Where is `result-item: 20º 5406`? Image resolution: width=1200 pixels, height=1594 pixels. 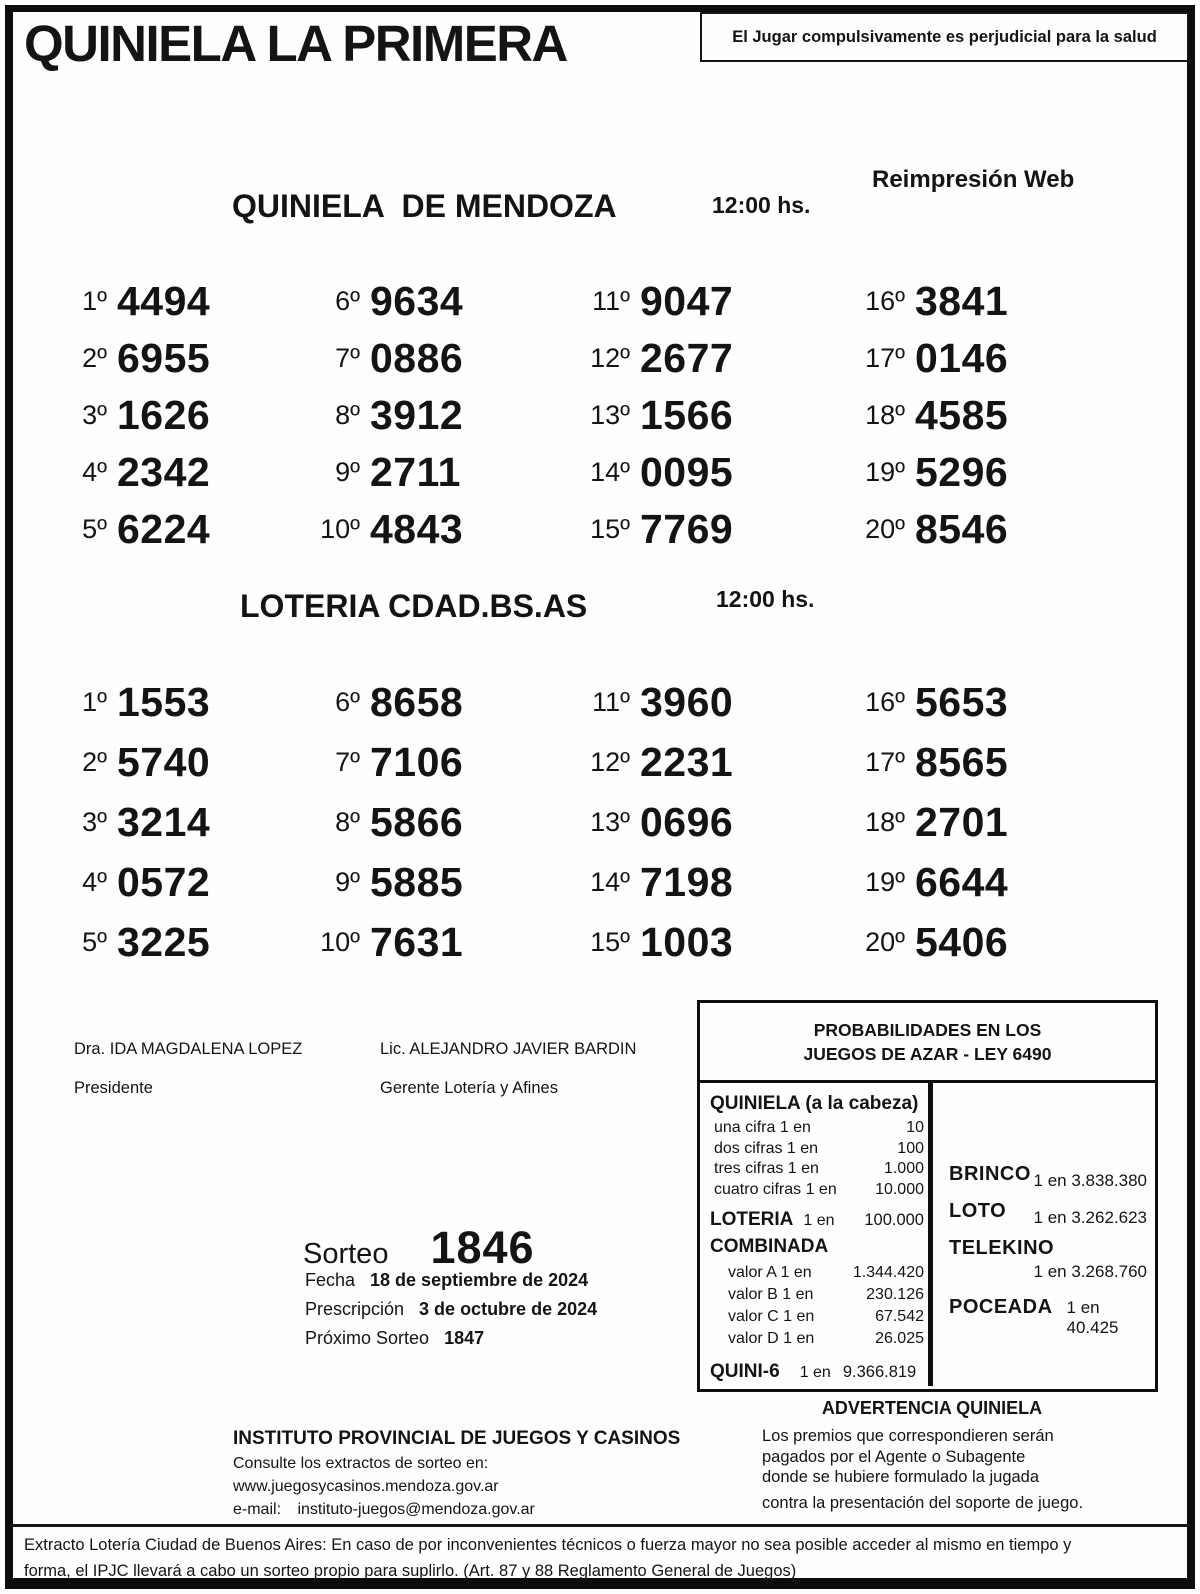 result-item: 20º 5406 is located at coordinates (1009, 942).